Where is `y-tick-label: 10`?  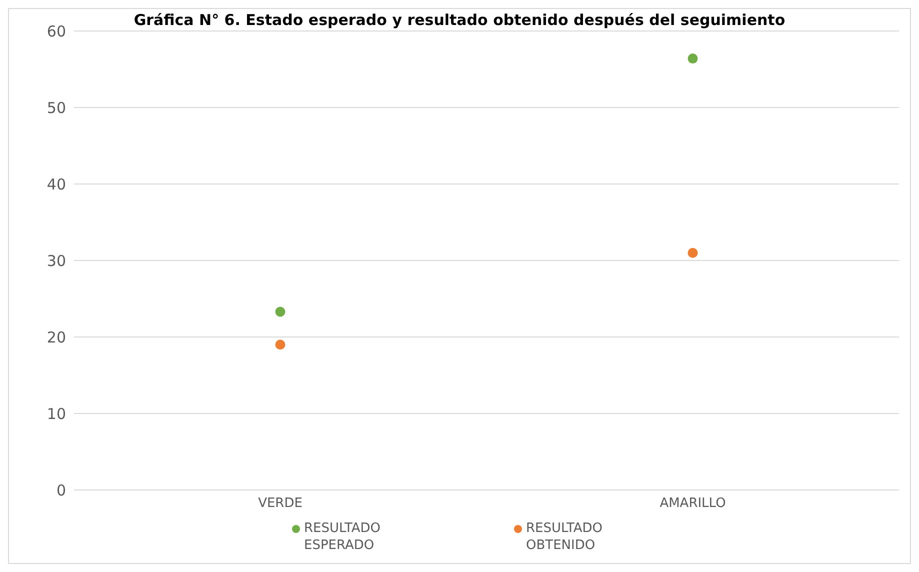
y-tick-label: 10 is located at coordinates (56, 413).